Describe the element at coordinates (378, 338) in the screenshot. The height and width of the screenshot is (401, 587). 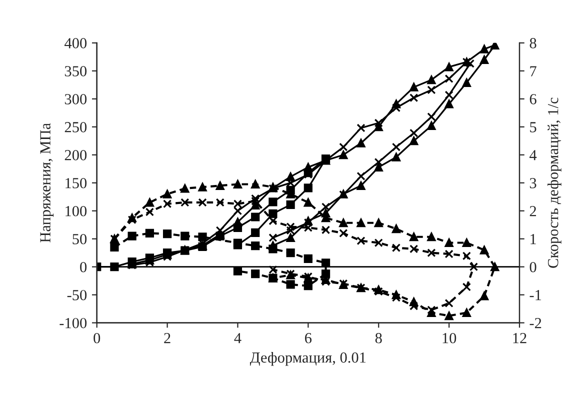
I see `x-tick-label: 8` at that location.